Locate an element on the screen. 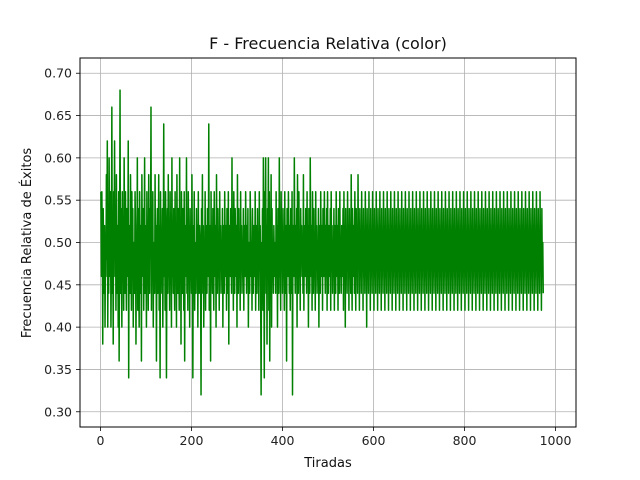  x-tick-label: 1000 is located at coordinates (556, 440).